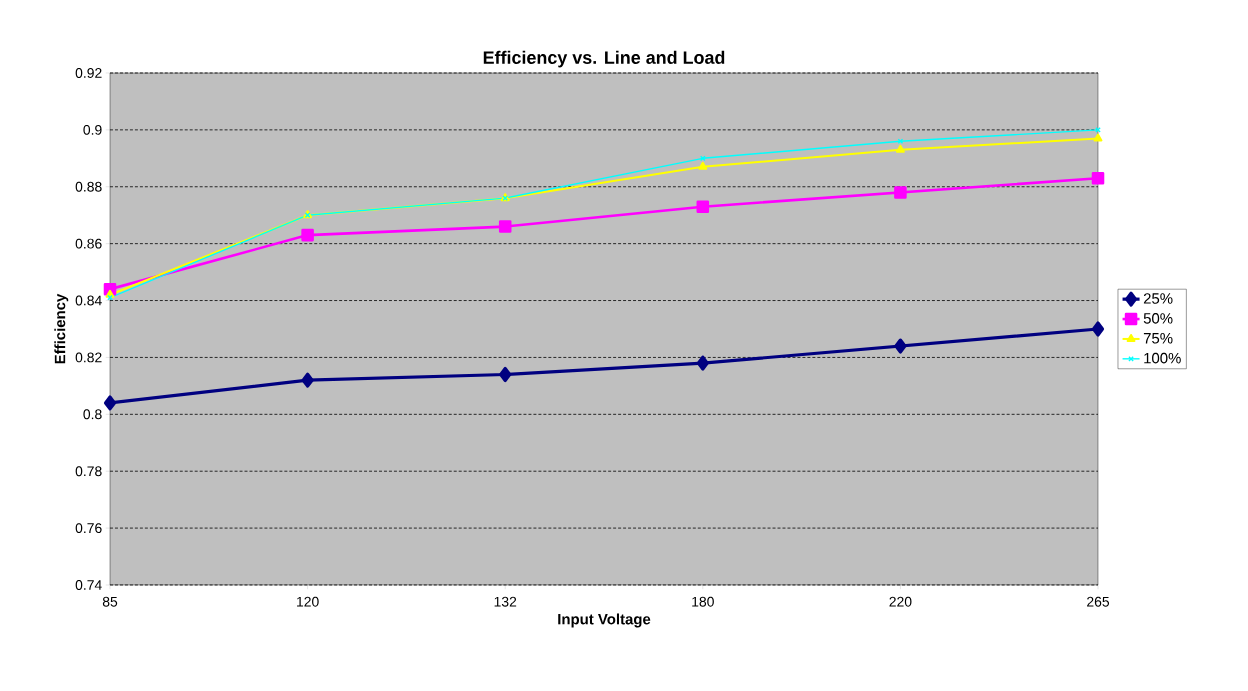 This screenshot has width=1248, height=691. I want to click on y-tick-label: 0.9, so click(92, 129).